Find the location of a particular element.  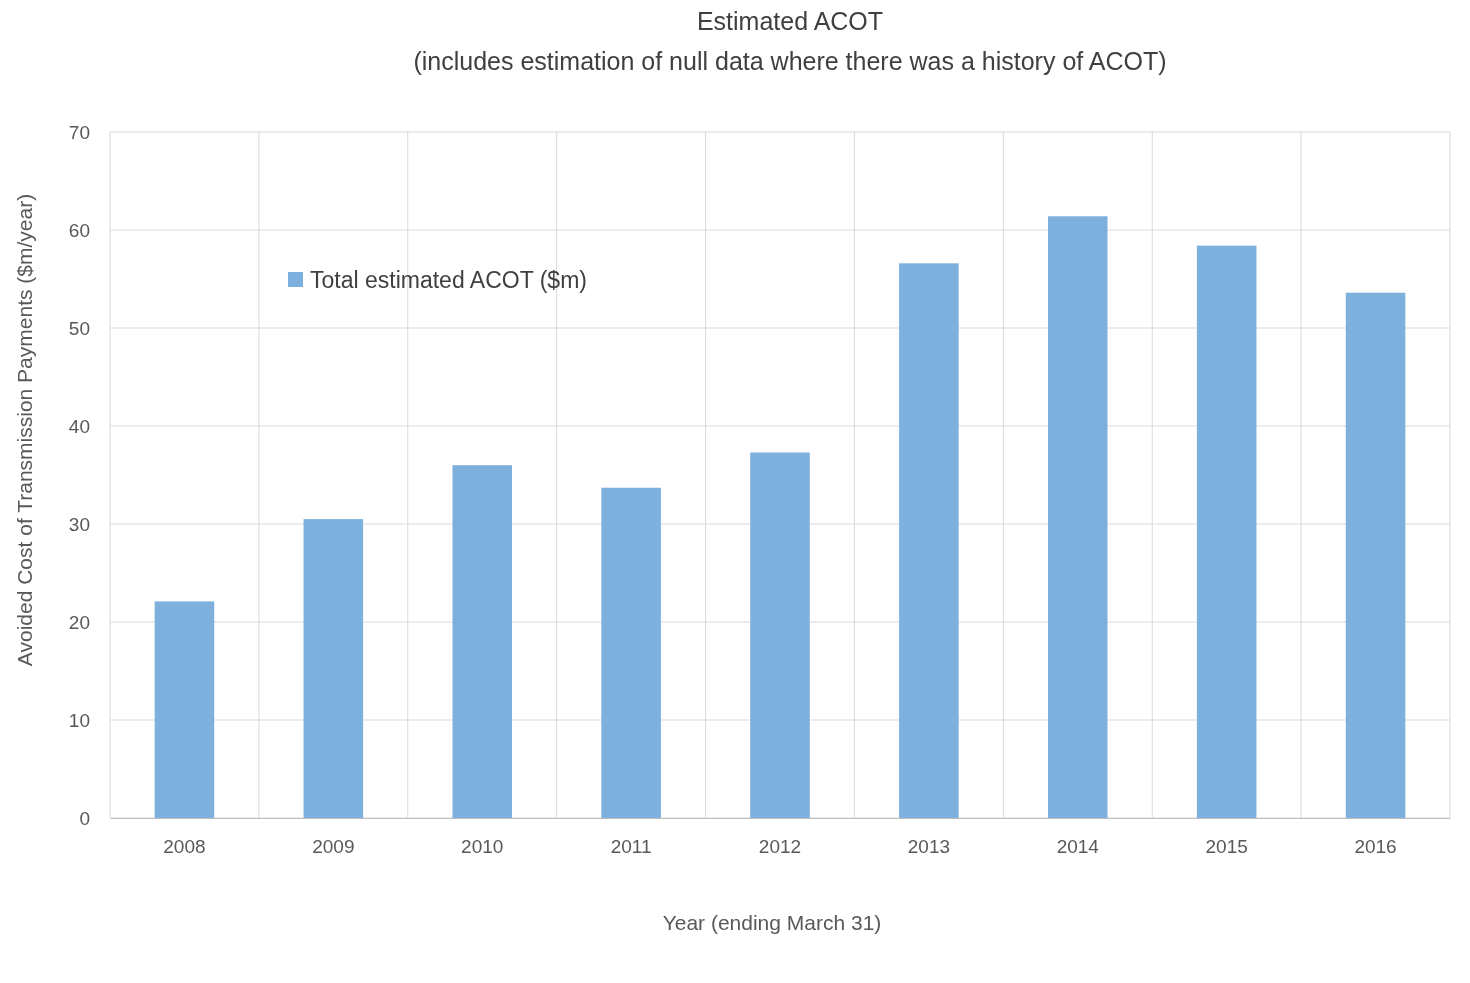

x-tick-label: 2010 is located at coordinates (482, 847).